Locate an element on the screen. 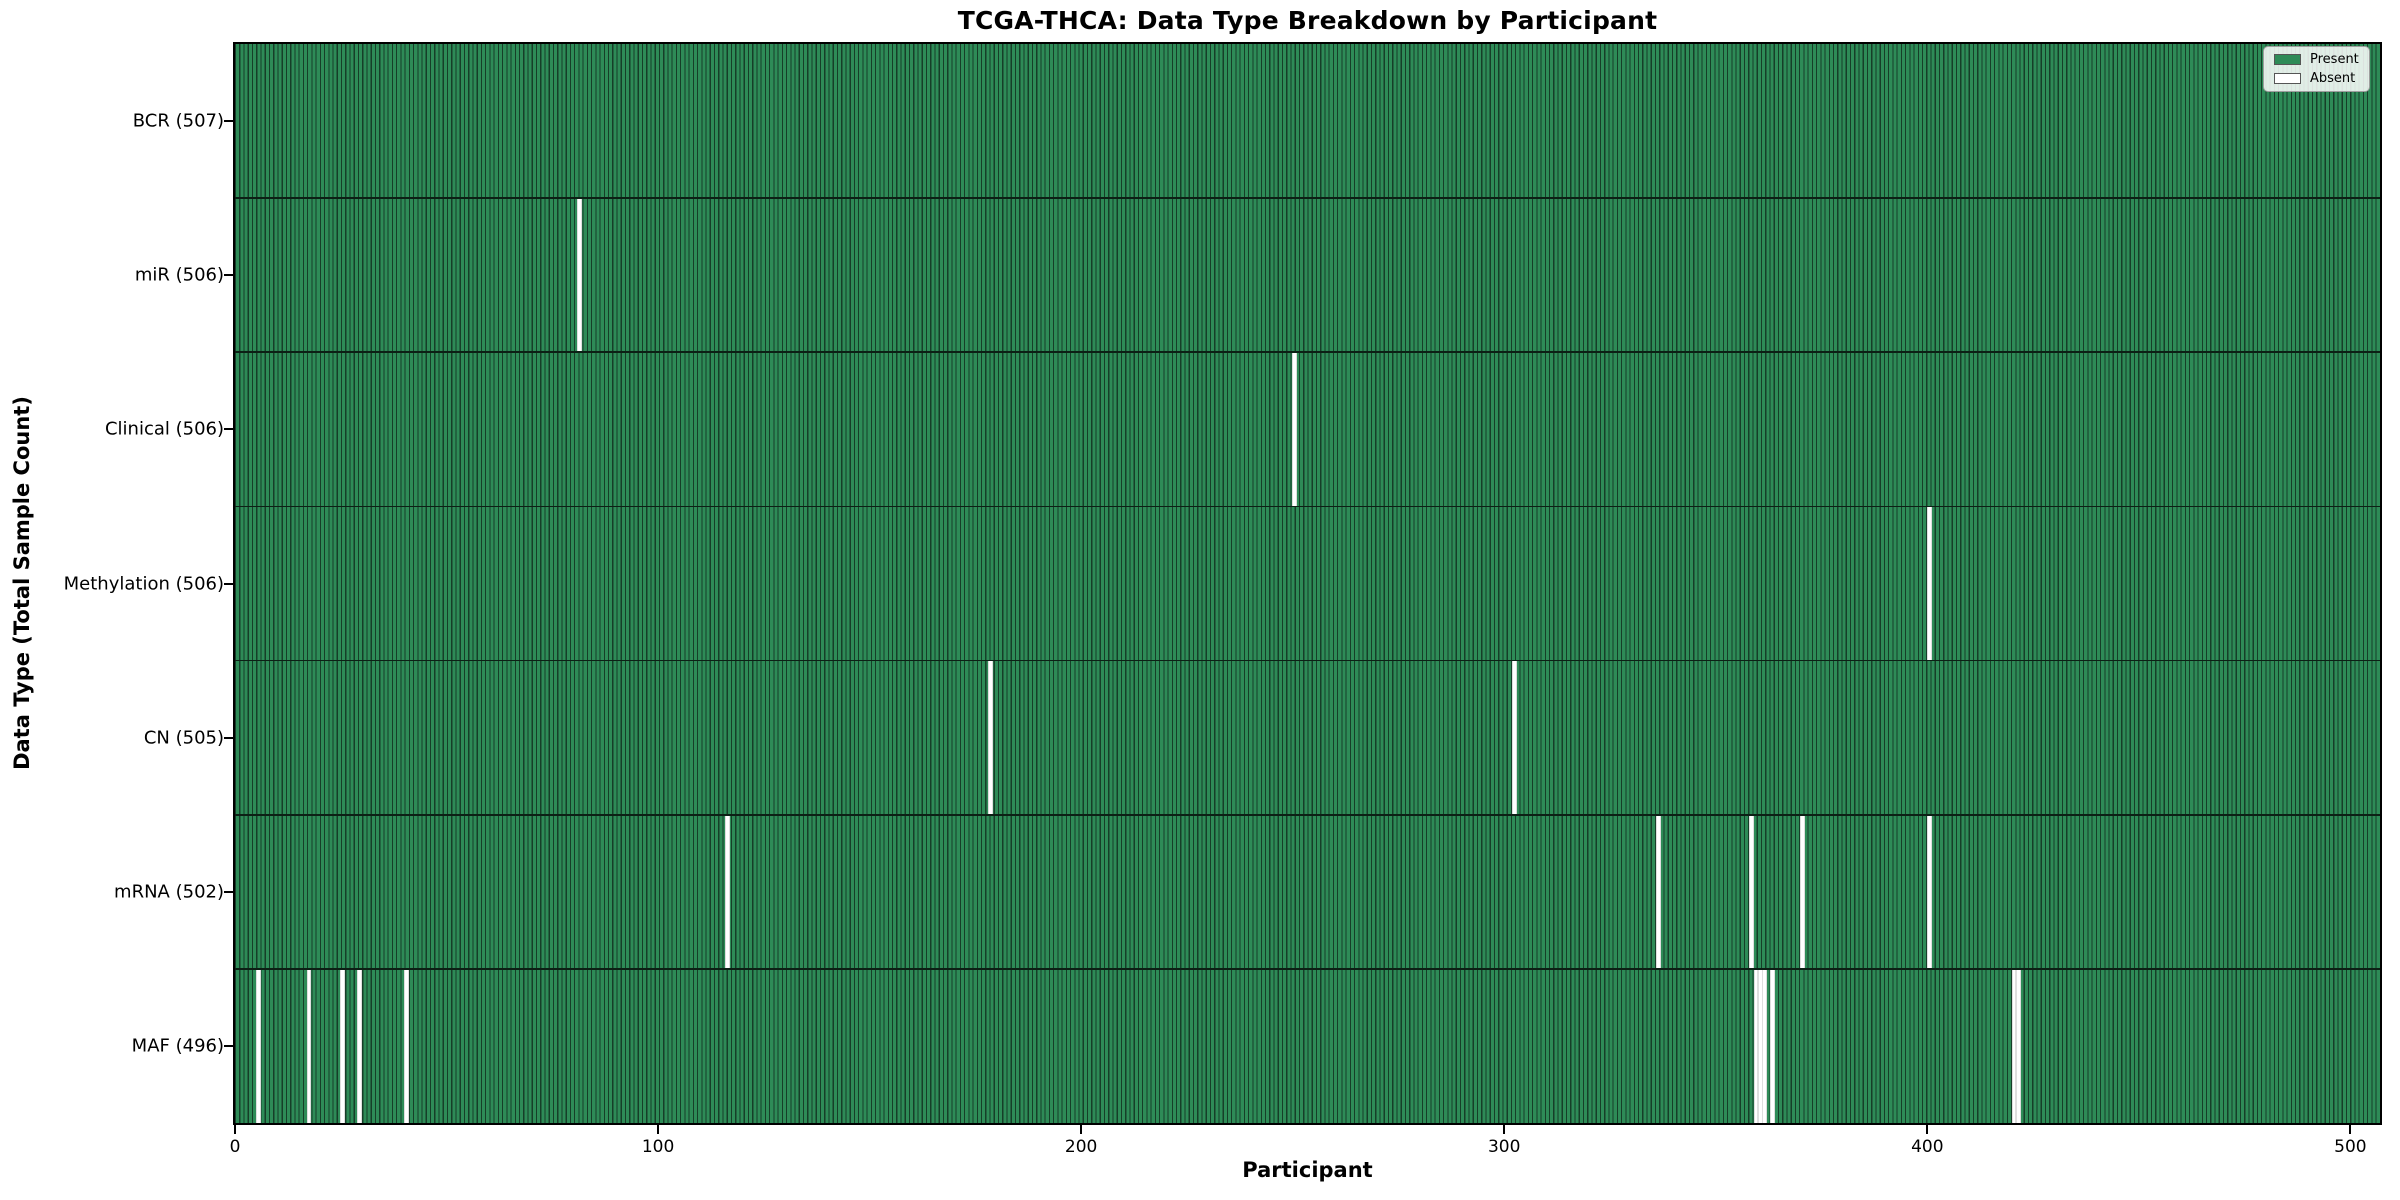  y-tick-label: MAF (496) is located at coordinates (177, 1046).